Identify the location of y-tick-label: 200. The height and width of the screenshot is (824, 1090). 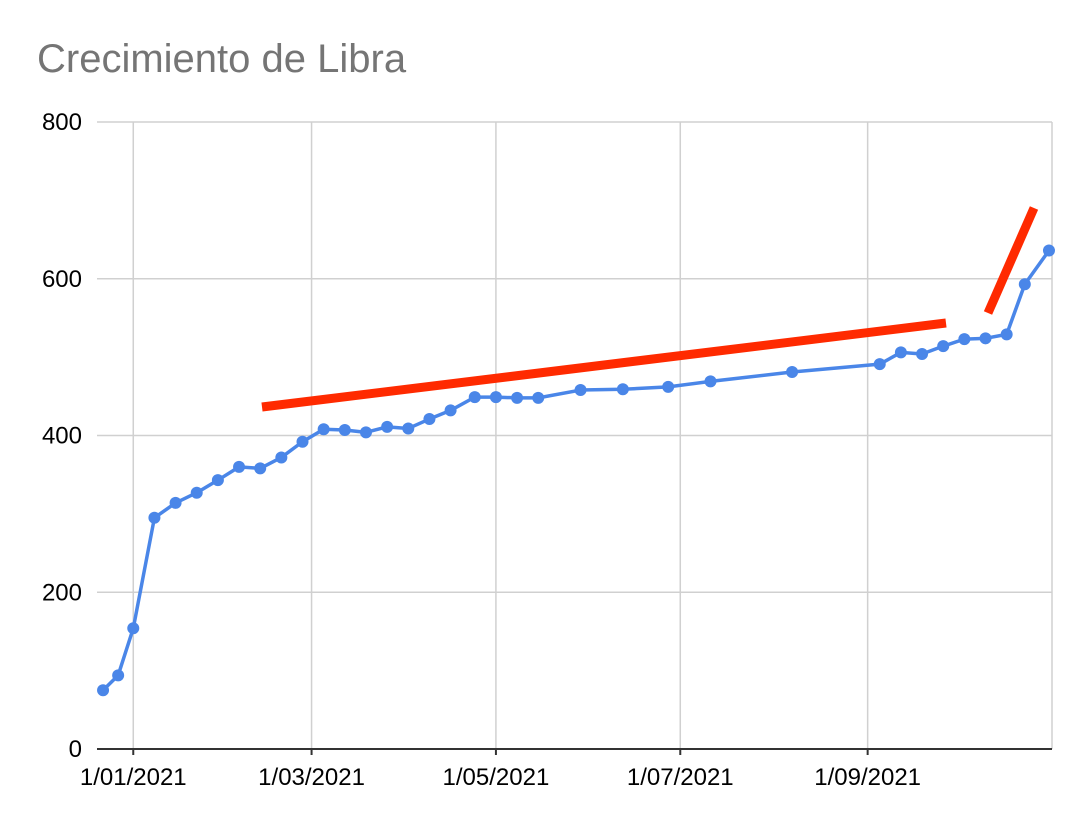
(62, 592).